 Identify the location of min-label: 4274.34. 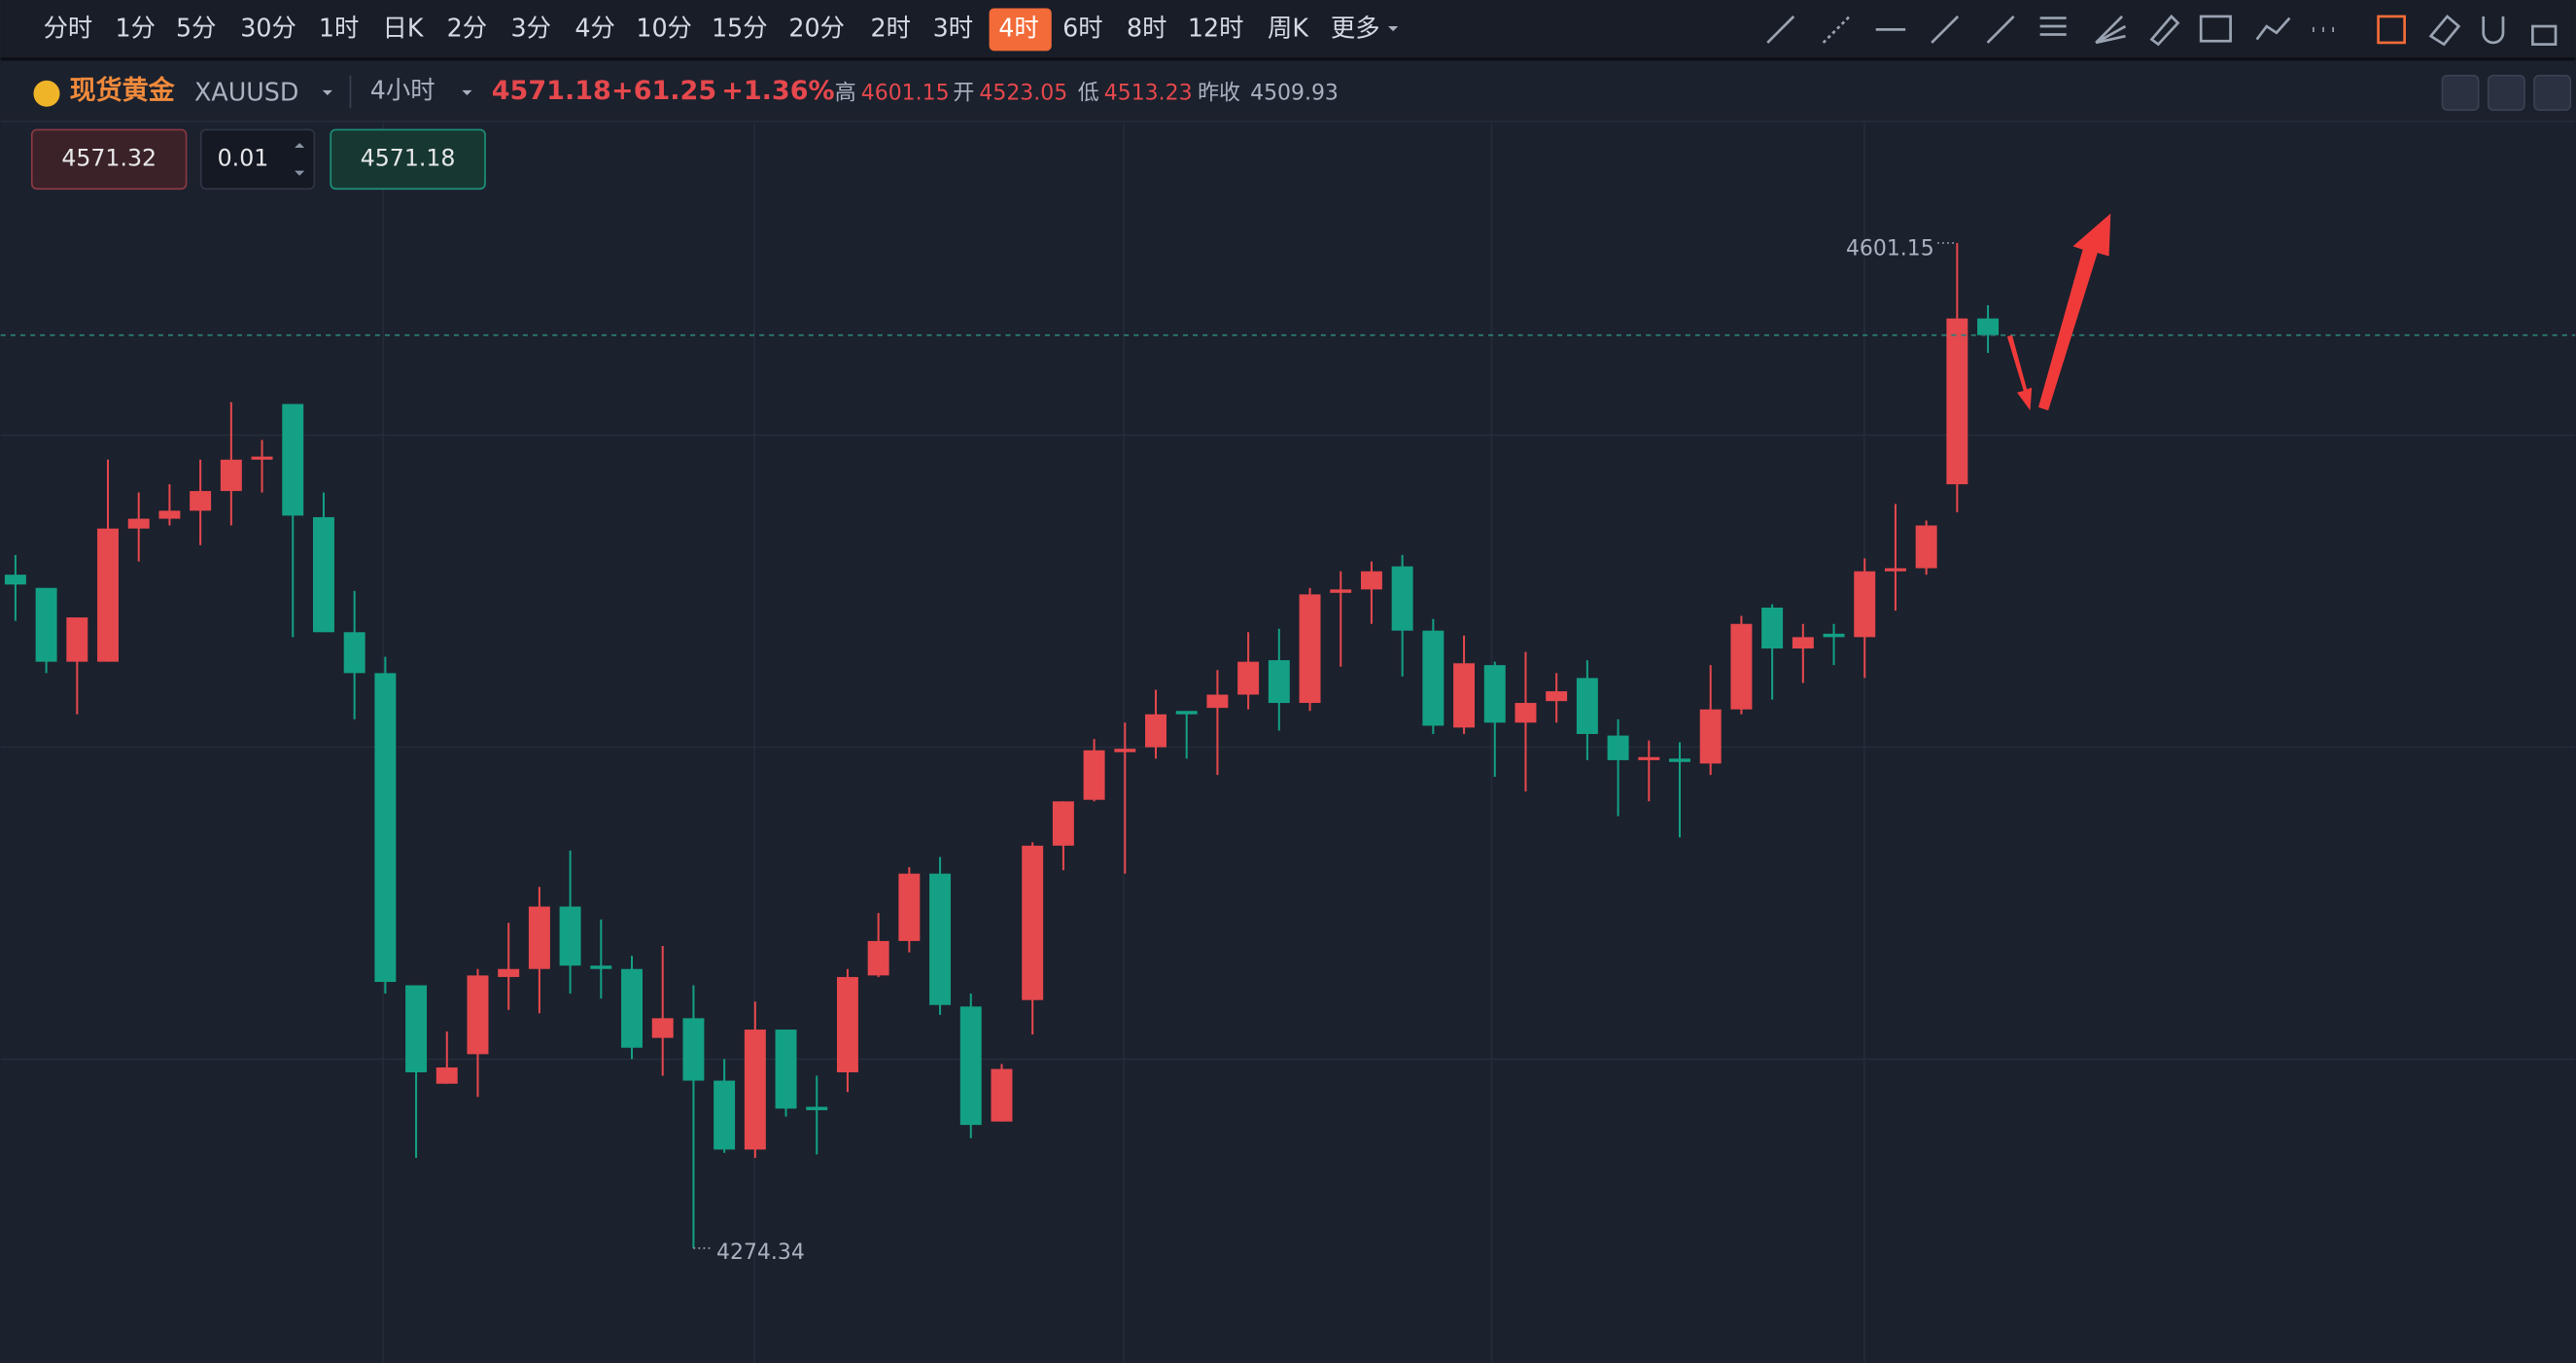
(760, 1253).